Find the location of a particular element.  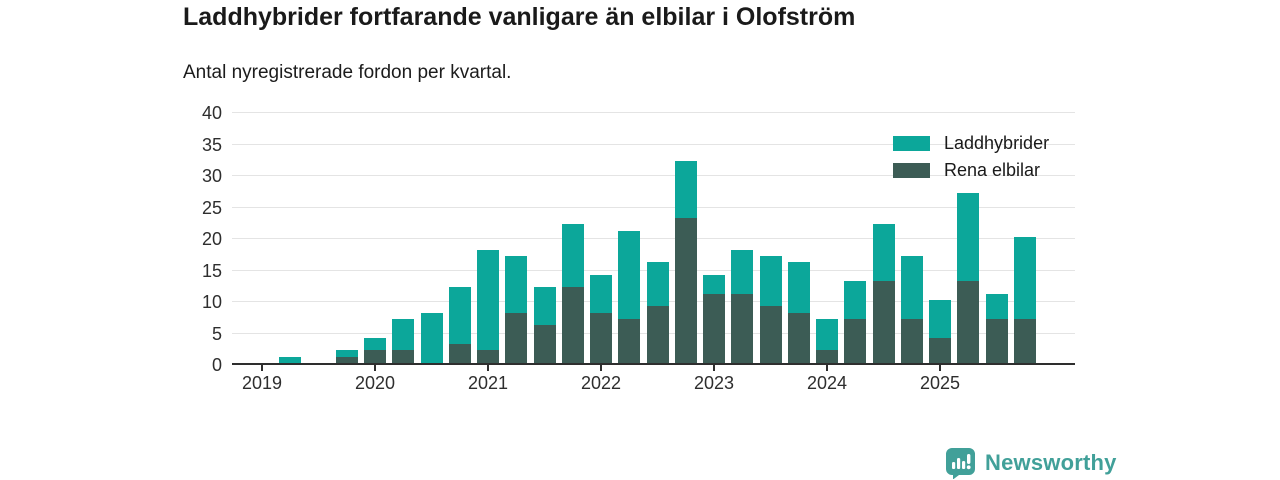

bar-2024-q2 is located at coordinates (855, 238).